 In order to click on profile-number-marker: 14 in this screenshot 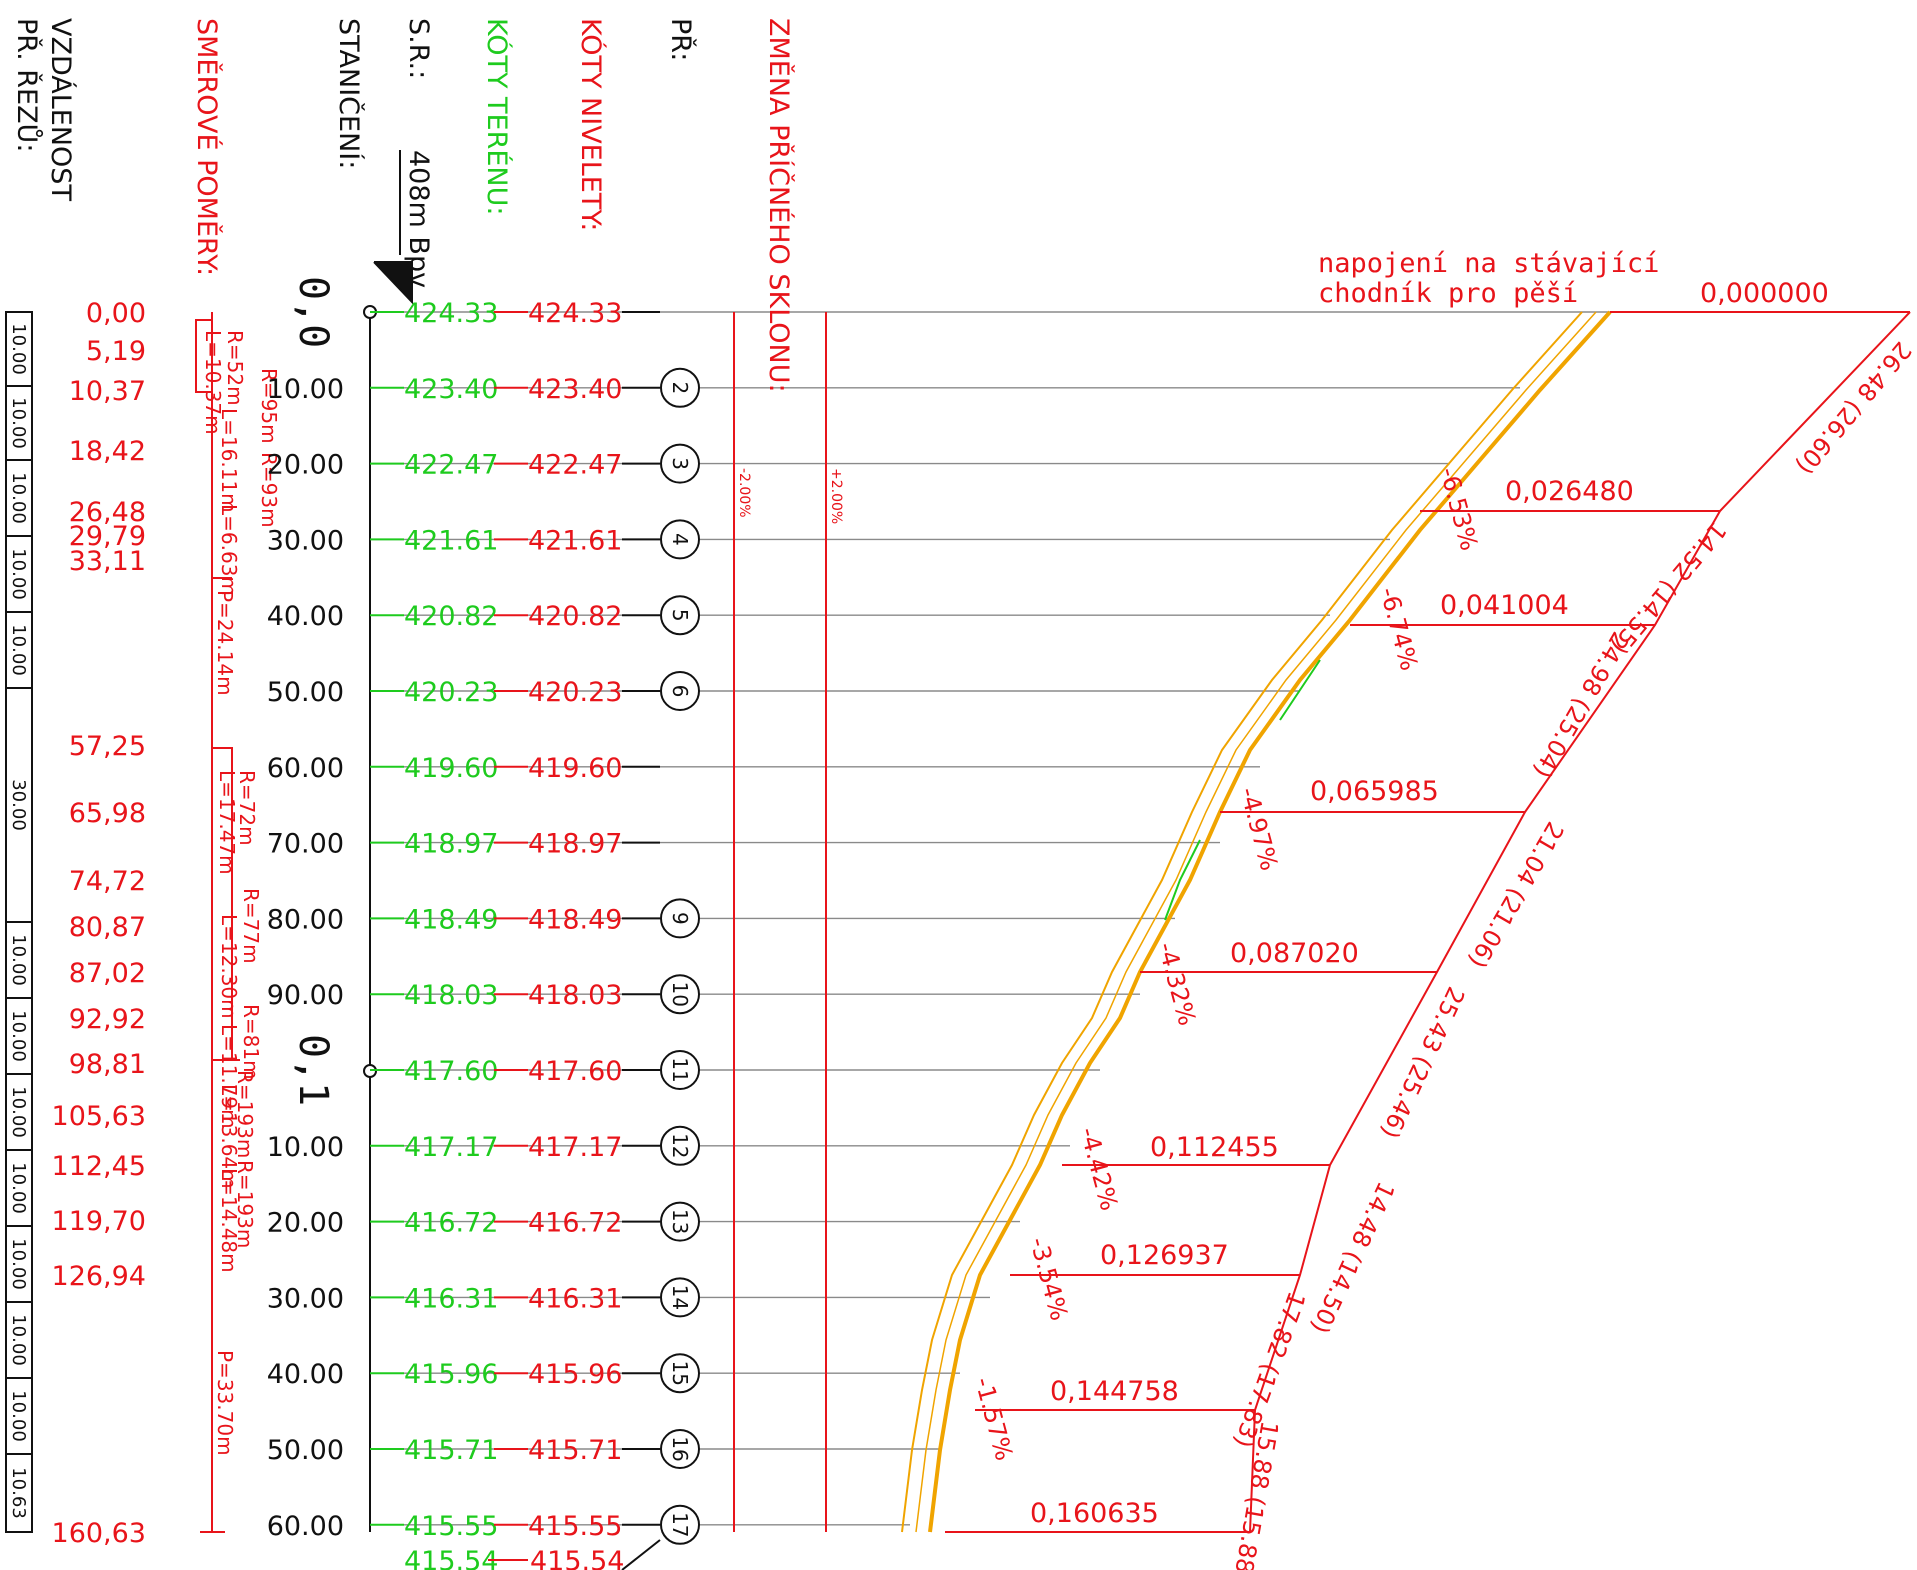, I will do `click(680, 1297)`.